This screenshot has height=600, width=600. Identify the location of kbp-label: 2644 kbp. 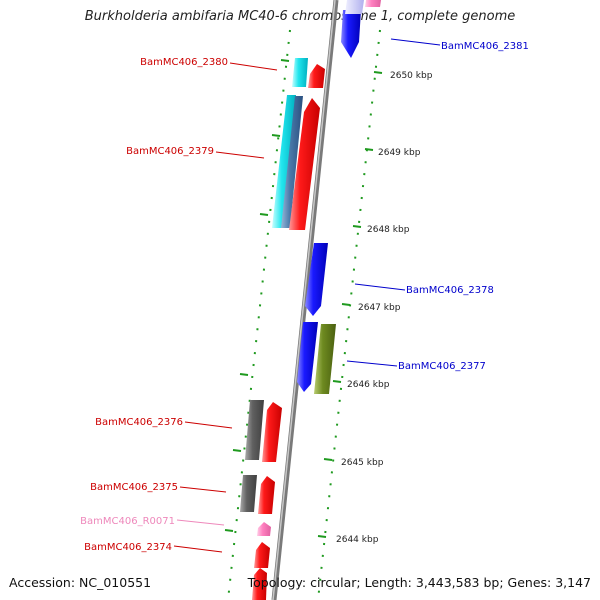
(357, 540).